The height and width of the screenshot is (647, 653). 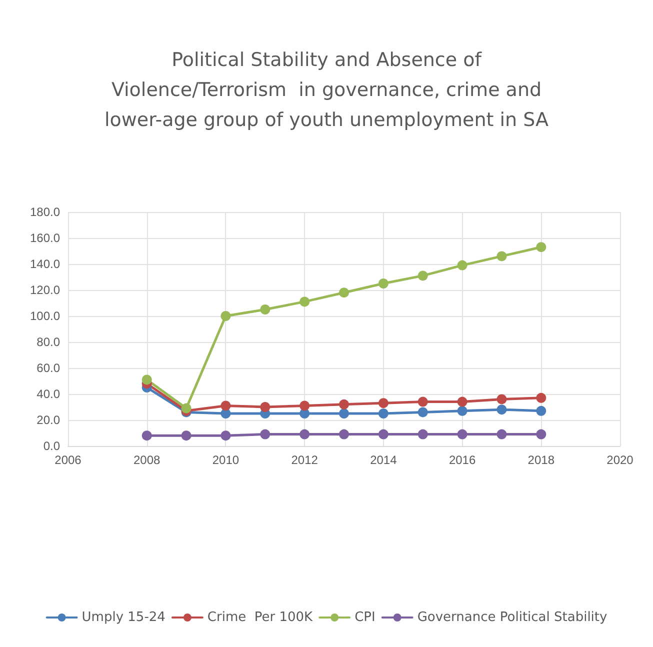 I want to click on legend-label: Governance Political Stability, so click(x=512, y=617).